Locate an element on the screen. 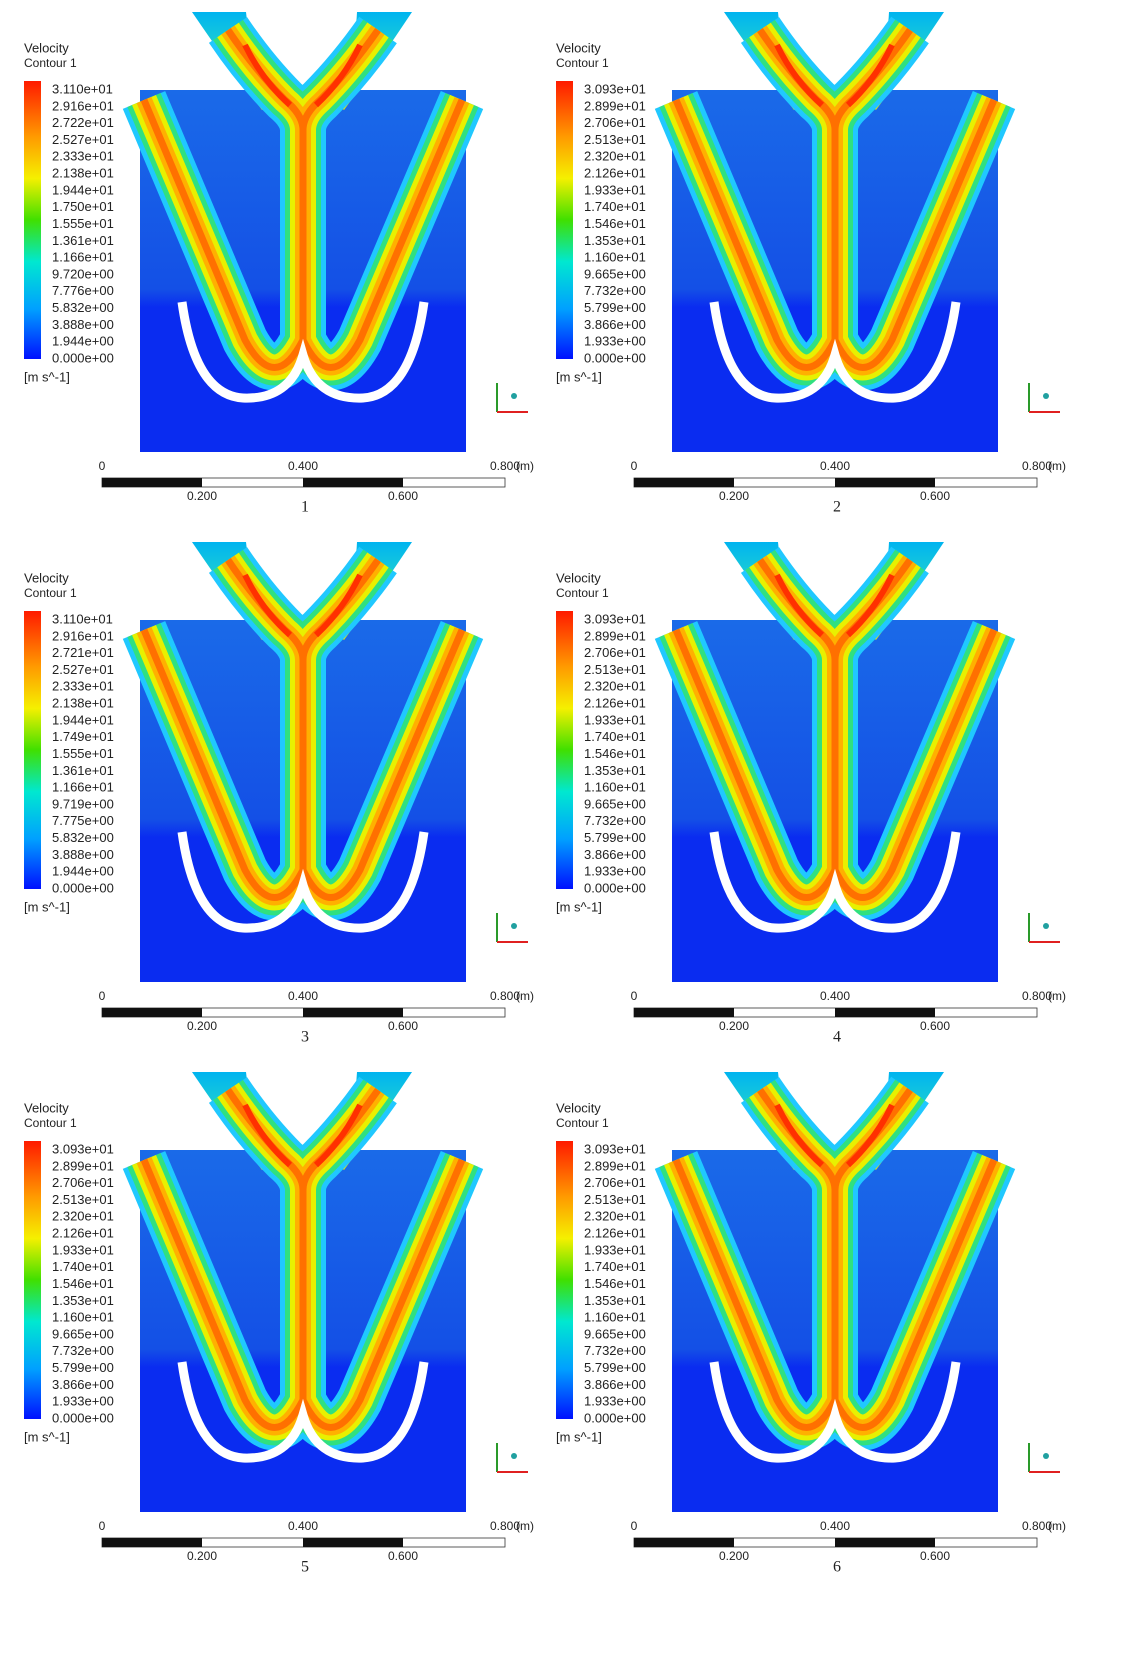  legend-label: 5.832e+00 is located at coordinates (83, 307).